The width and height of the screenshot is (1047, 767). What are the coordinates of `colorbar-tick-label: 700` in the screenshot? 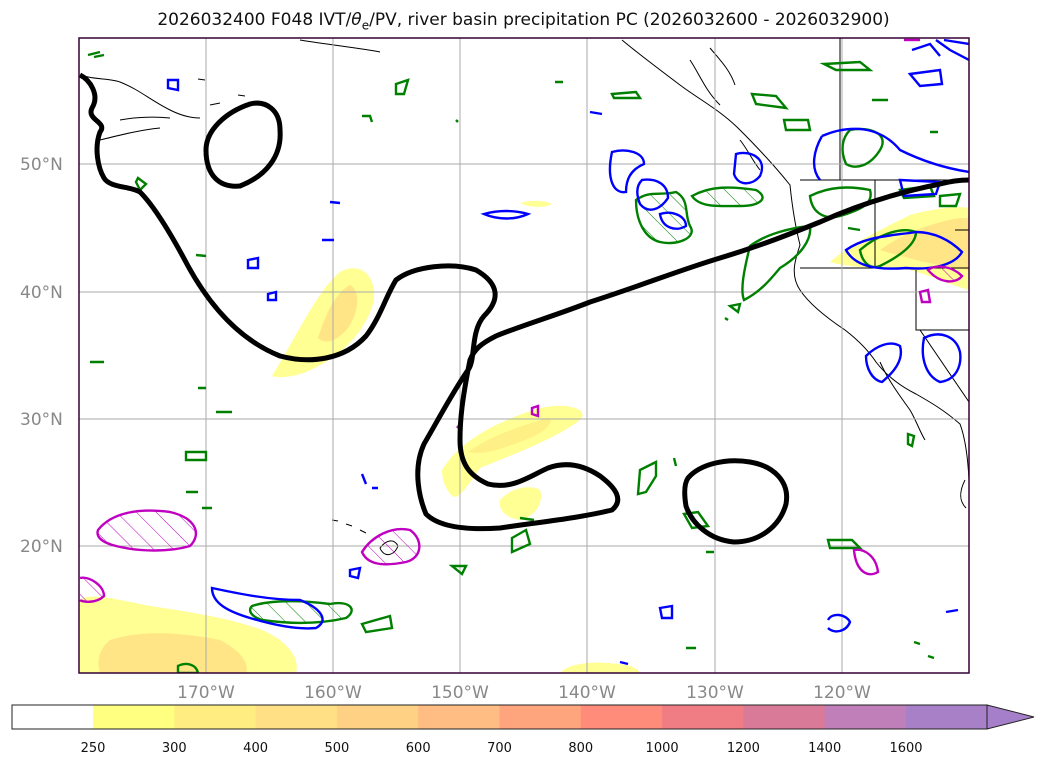 It's located at (499, 748).